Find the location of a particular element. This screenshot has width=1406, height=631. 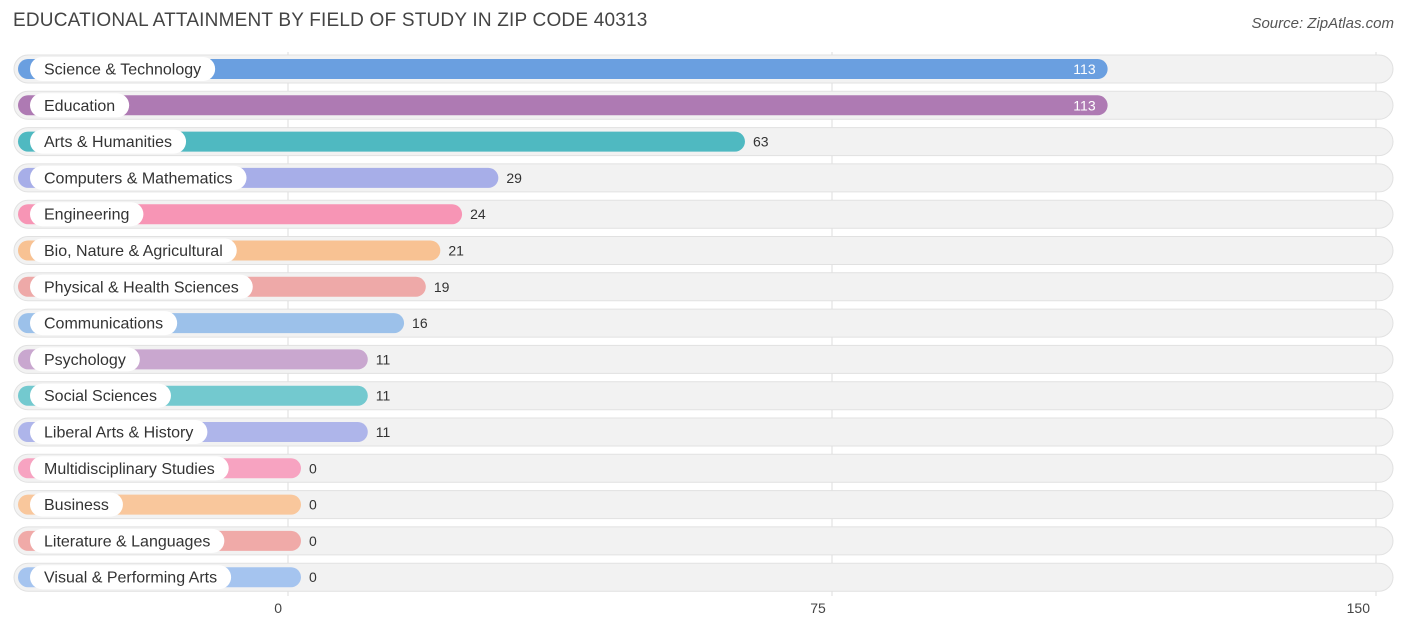

category-label: Liberal Arts & History is located at coordinates (118, 433).